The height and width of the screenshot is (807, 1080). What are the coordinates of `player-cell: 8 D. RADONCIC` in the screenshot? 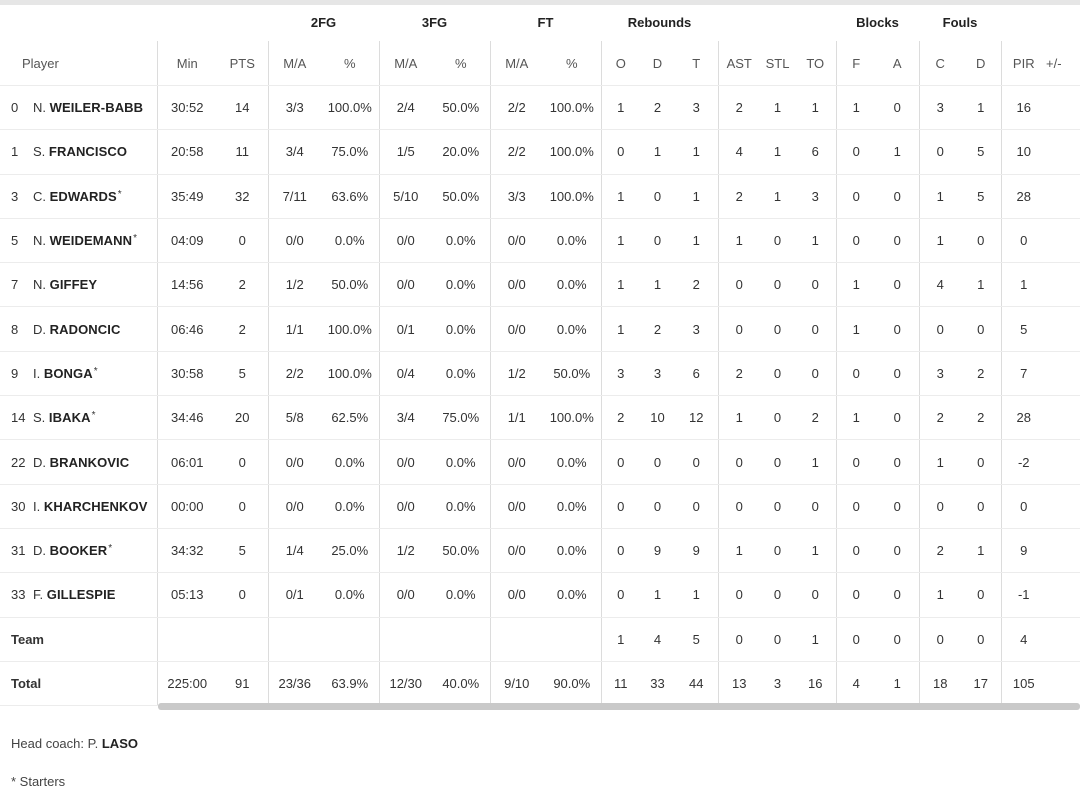 It's located at (78, 329).